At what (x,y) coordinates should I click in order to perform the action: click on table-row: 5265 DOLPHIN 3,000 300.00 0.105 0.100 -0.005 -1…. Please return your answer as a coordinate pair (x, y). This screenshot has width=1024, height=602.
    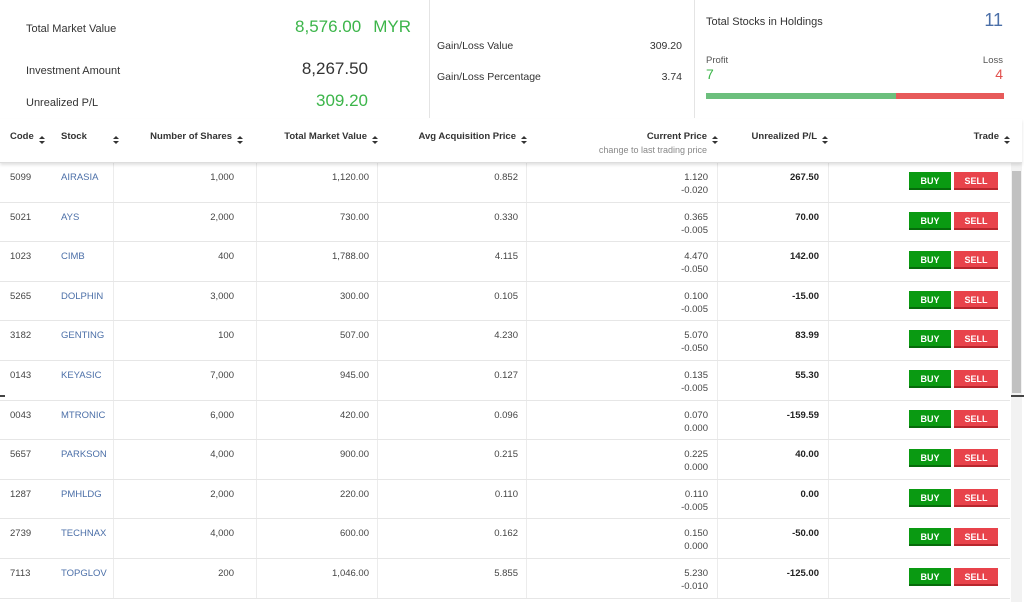
    Looking at the image, I should click on (505, 301).